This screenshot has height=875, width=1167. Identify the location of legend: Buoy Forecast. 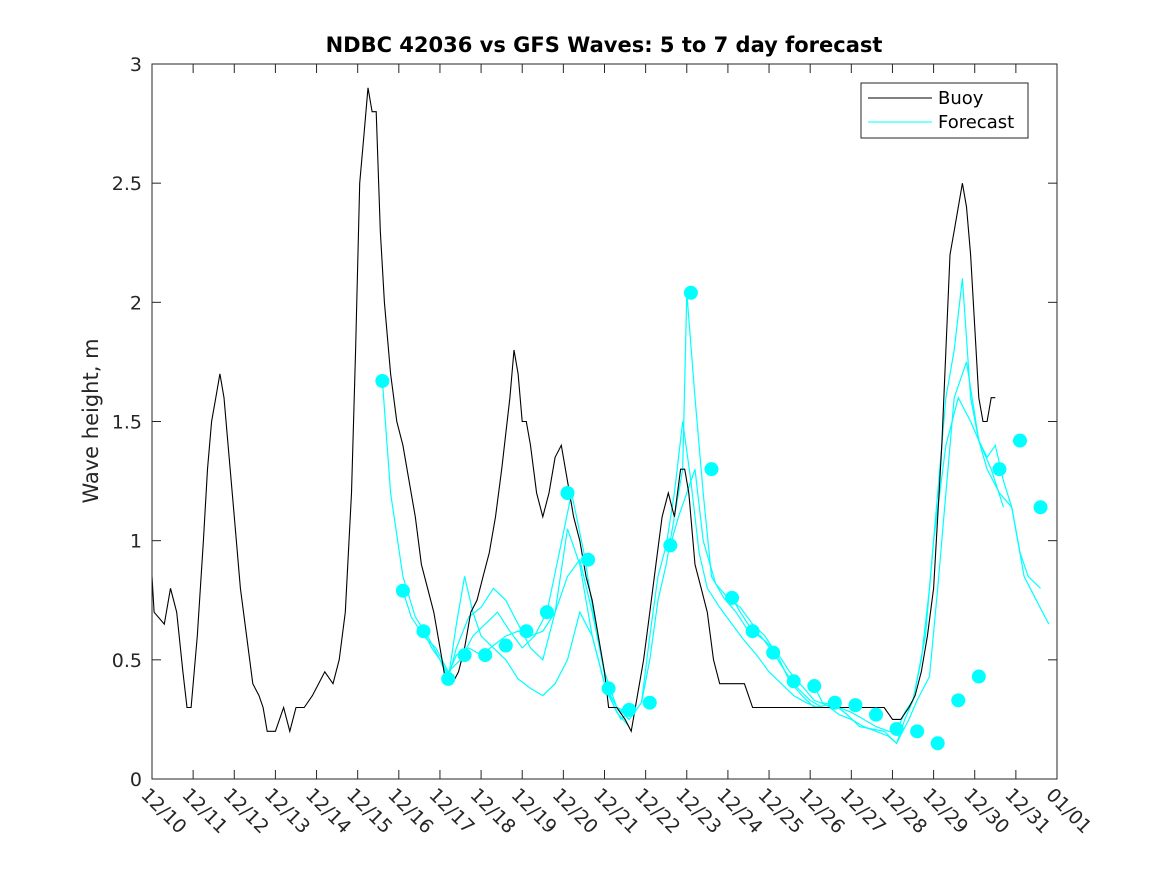
(944, 110).